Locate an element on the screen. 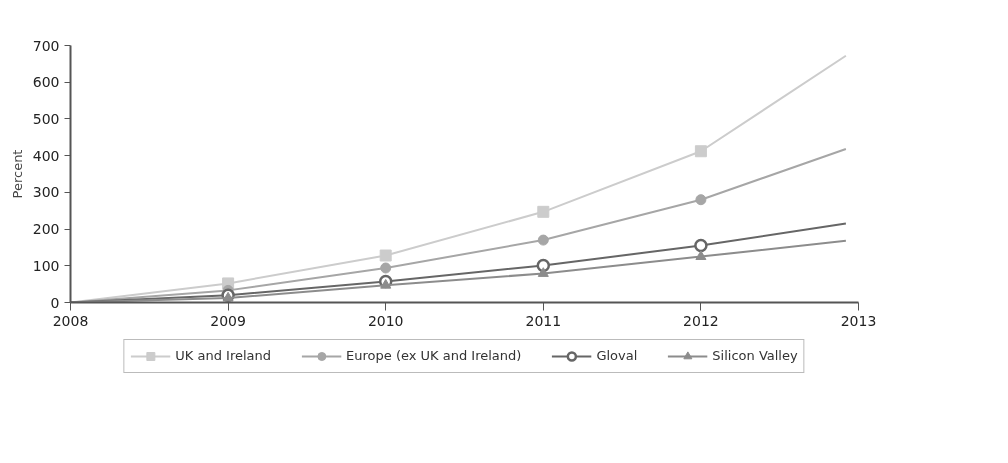 The height and width of the screenshot is (463, 1008). y-tick-label: 600 is located at coordinates (46, 82).